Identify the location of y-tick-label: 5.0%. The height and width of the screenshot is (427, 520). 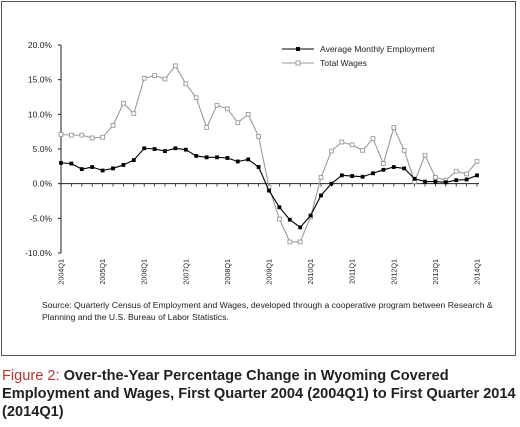
(43, 149).